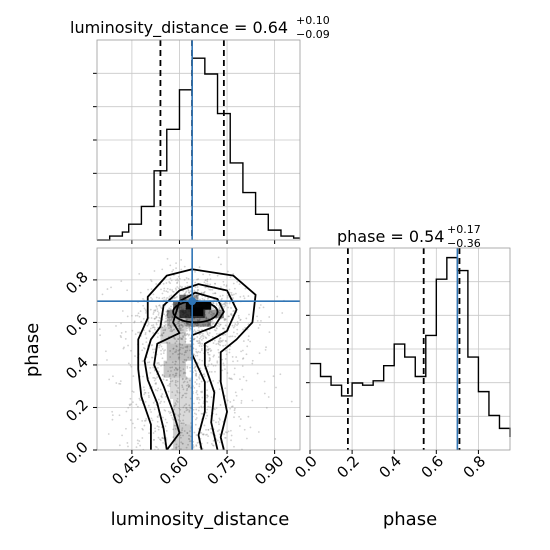 This screenshot has width=550, height=550. What do you see at coordinates (348, 467) in the screenshot?
I see `phase-xtick-label: 0.2` at bounding box center [348, 467].